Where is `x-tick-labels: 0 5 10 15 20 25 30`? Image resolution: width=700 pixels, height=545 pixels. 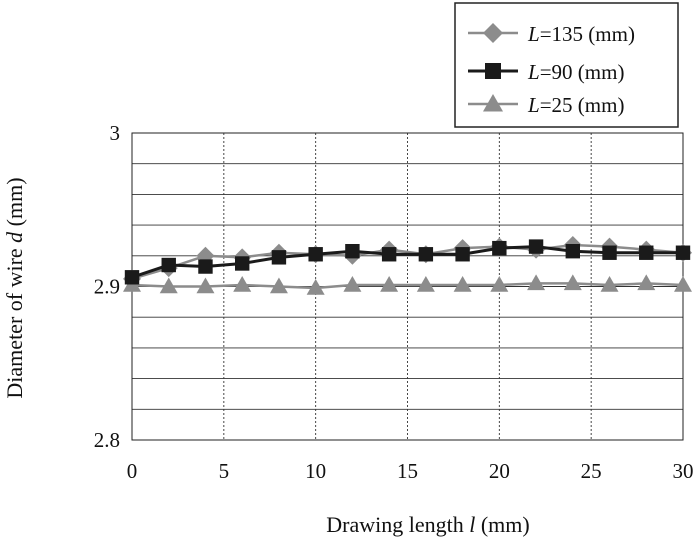 x-tick-labels: 0 5 10 15 20 25 30 is located at coordinates (410, 471).